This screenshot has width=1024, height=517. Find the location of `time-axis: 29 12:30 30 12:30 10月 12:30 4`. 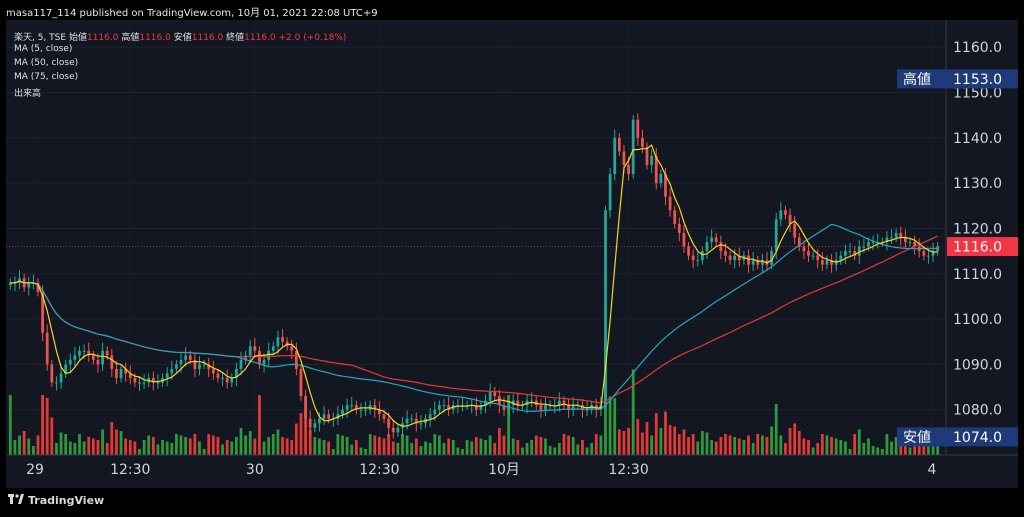

time-axis: 29 12:30 30 12:30 10月 12:30 4 is located at coordinates (481, 470).